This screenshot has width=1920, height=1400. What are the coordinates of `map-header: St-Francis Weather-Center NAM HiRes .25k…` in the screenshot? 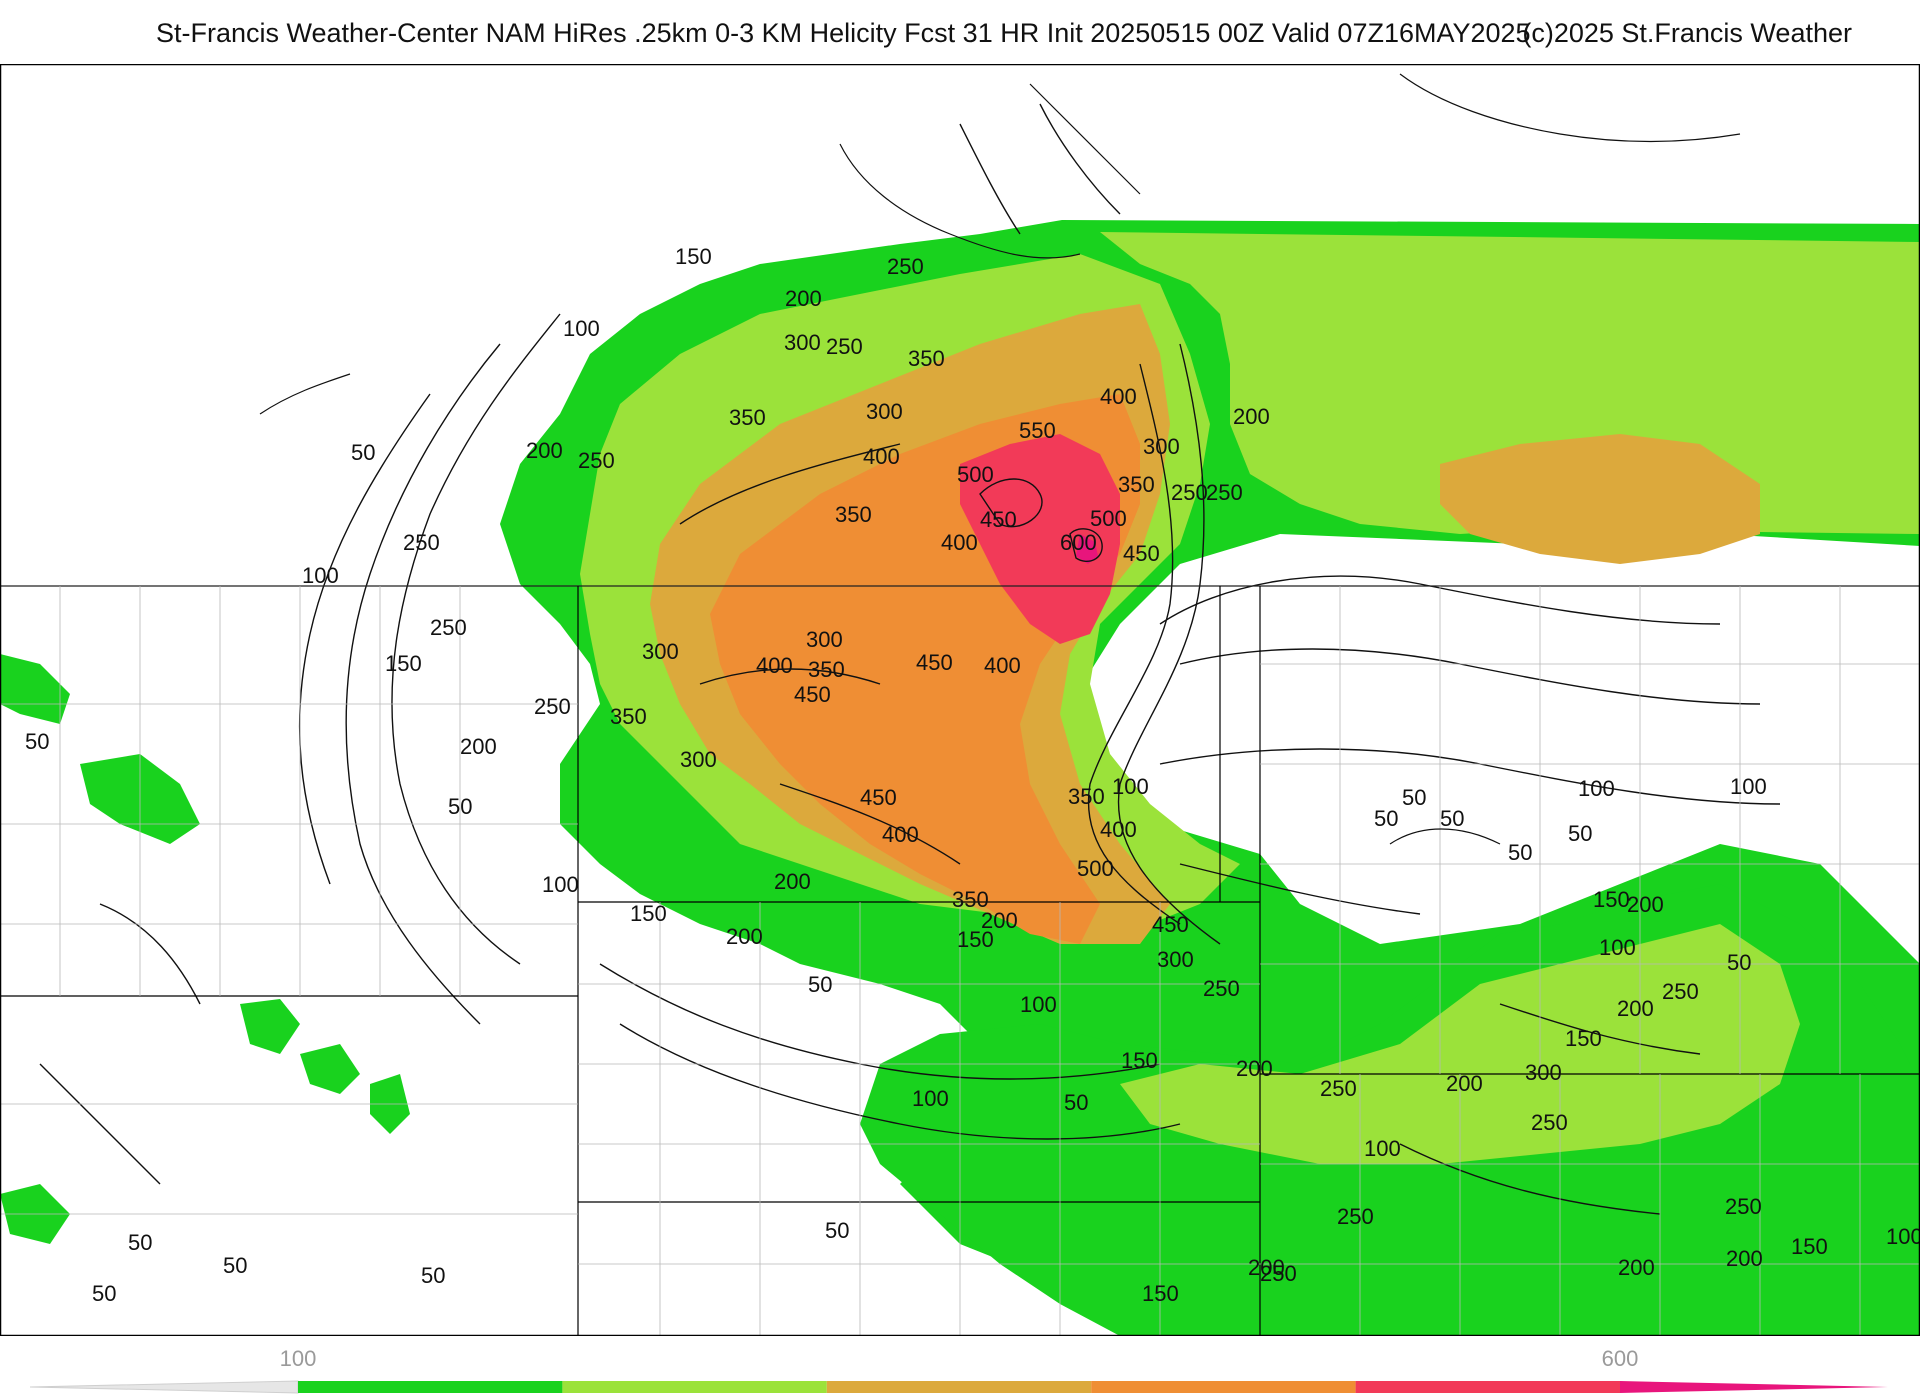 It's located at (960, 32).